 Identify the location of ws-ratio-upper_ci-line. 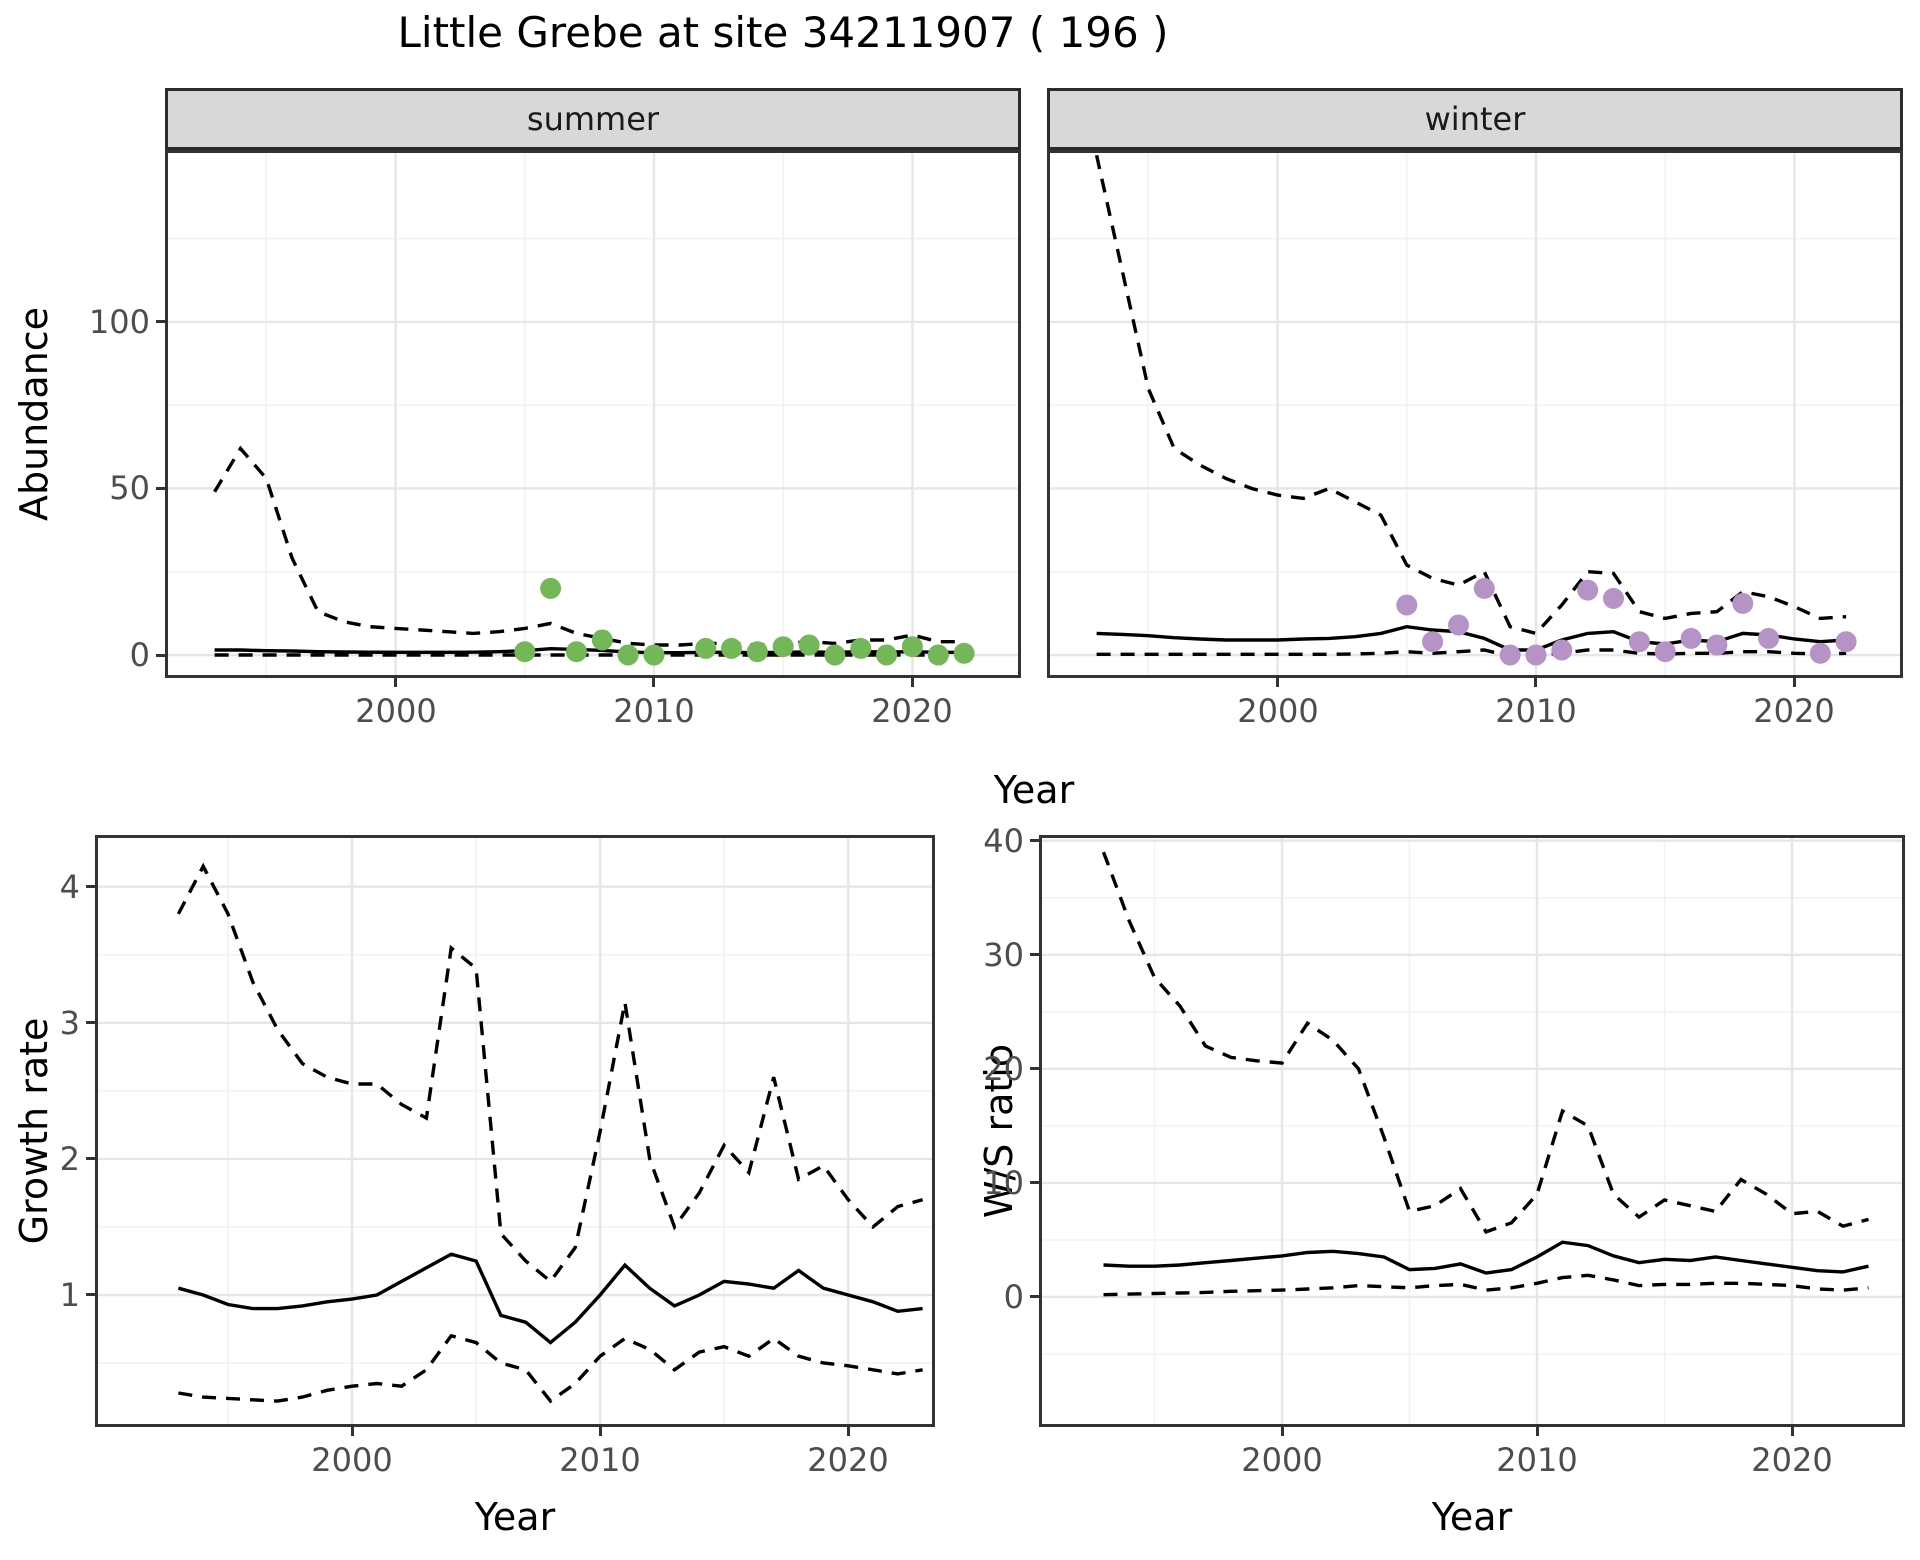
(1485, 1042).